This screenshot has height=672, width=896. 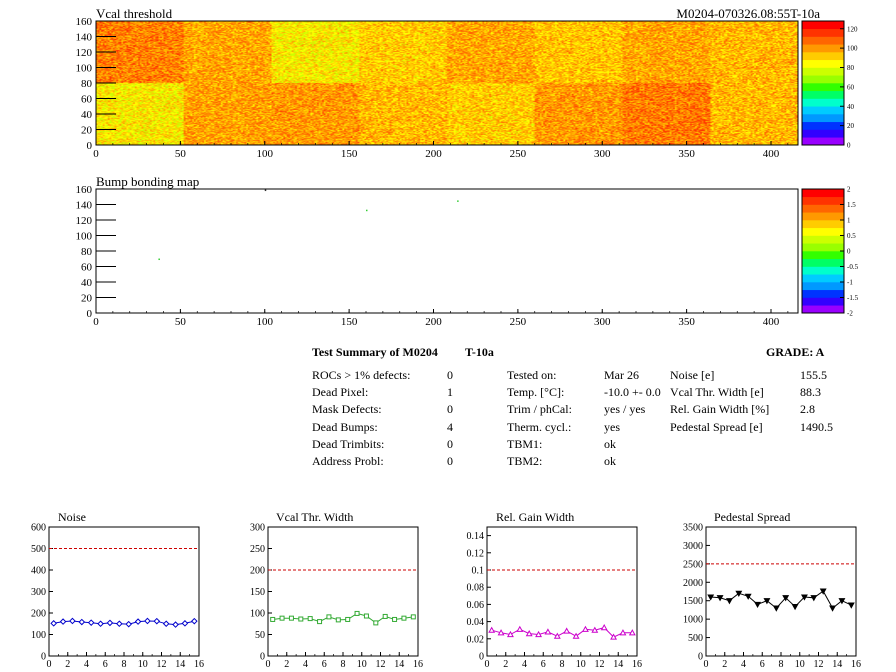 What do you see at coordinates (450, 426) in the screenshot?
I see `defect-value-3: 4` at bounding box center [450, 426].